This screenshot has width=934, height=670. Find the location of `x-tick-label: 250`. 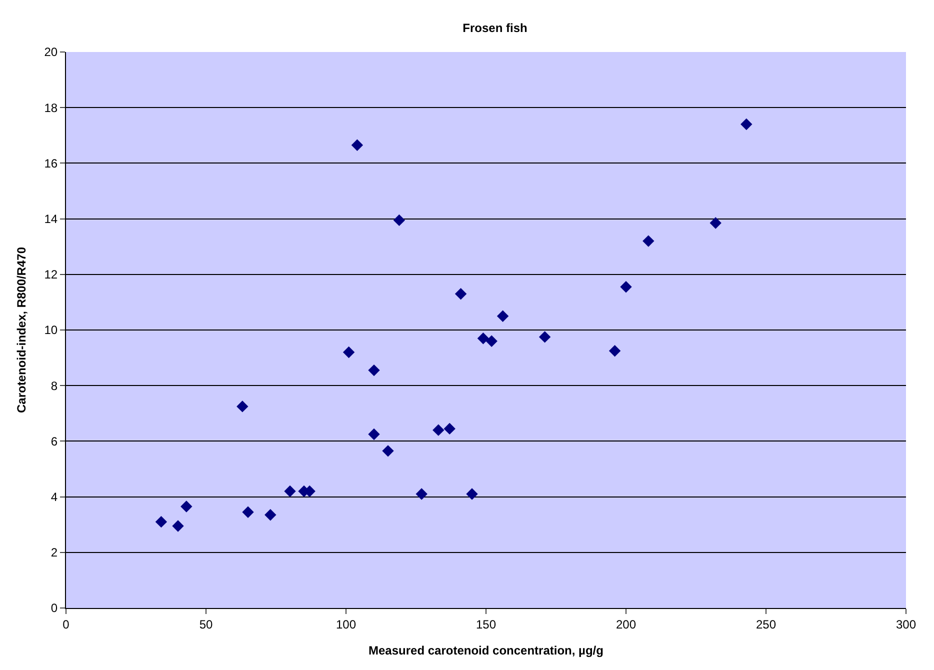

x-tick-label: 250 is located at coordinates (766, 624).